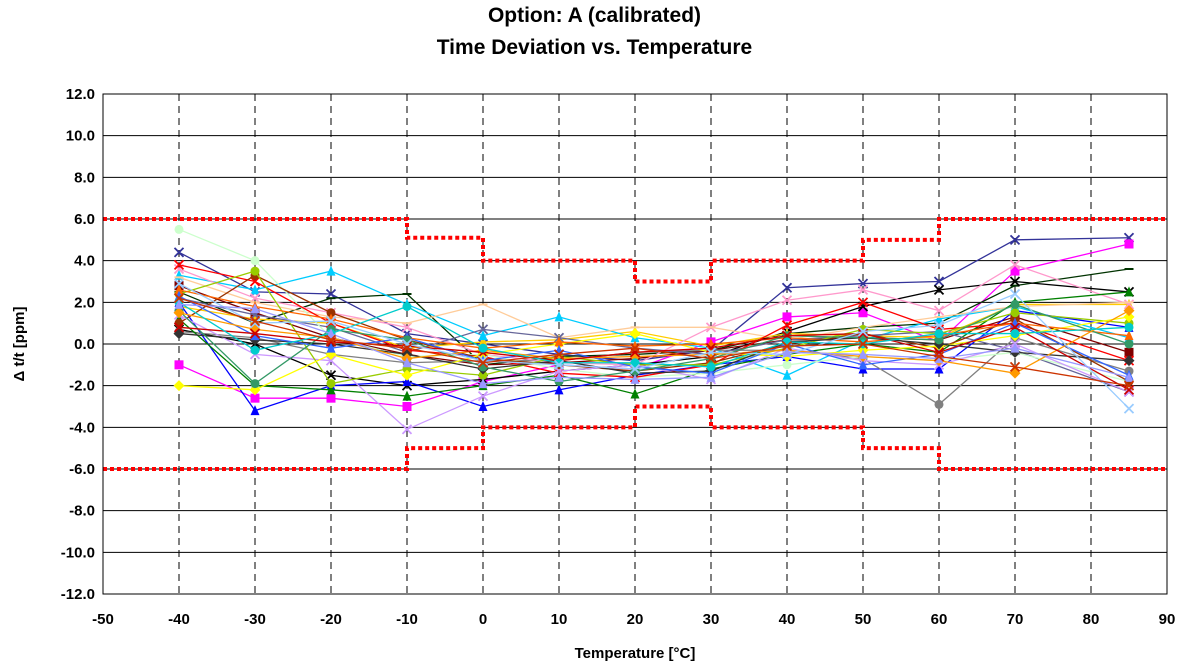 The height and width of the screenshot is (668, 1189). Describe the element at coordinates (939, 619) in the screenshot. I see `x-tick-label: 60` at that location.